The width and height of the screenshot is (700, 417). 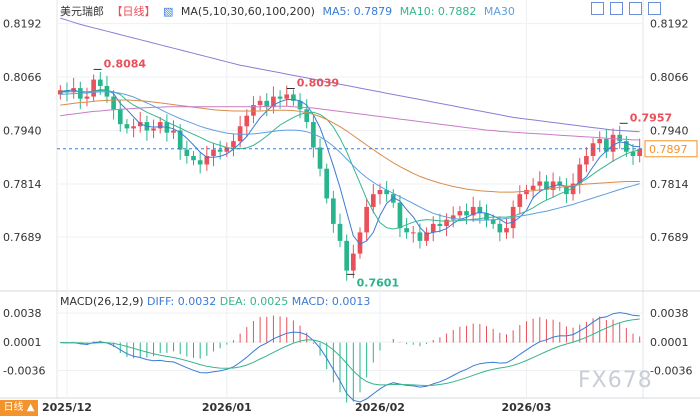 What do you see at coordinates (380, 407) in the screenshot?
I see `time-tick: 2026/02` at bounding box center [380, 407].